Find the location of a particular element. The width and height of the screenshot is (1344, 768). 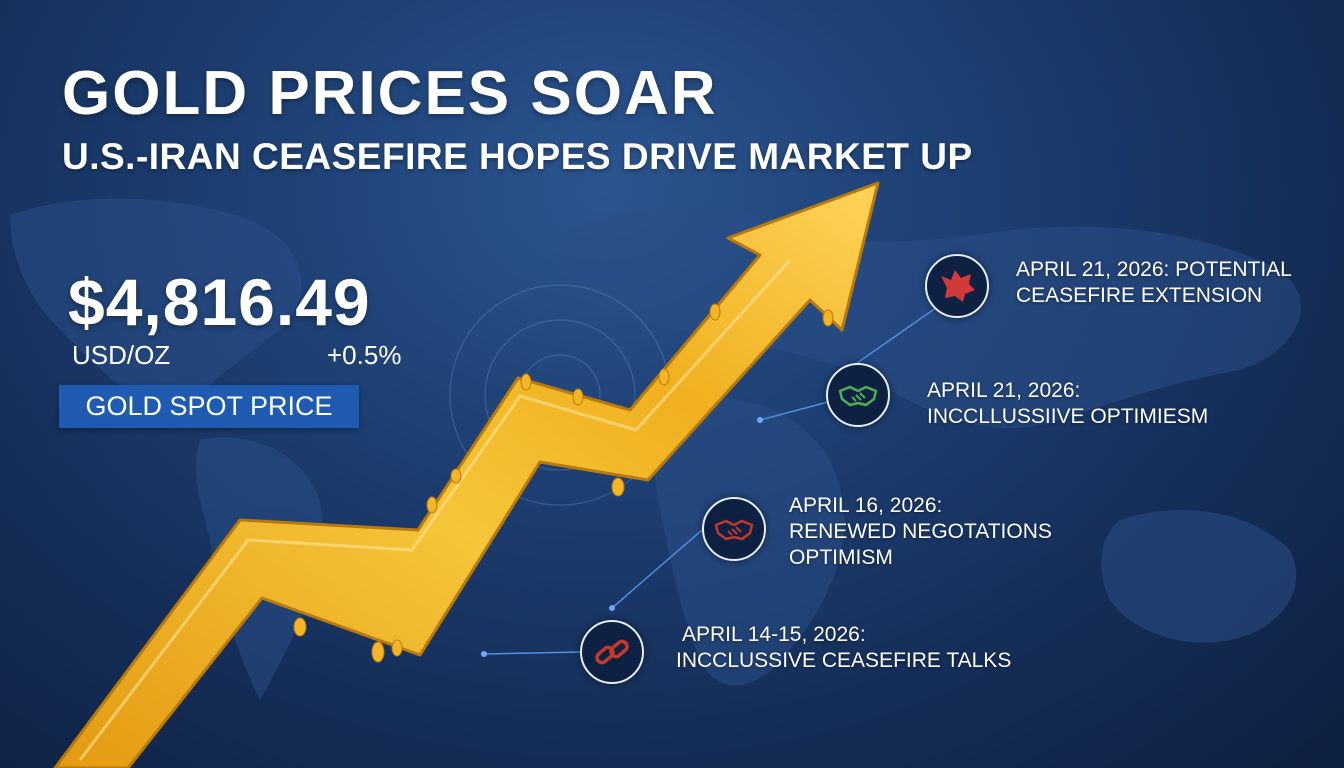

event-text-2: APRIL 21, 2026: INCCLLUSSIIVE OPTIMIESM is located at coordinates (1067, 404).